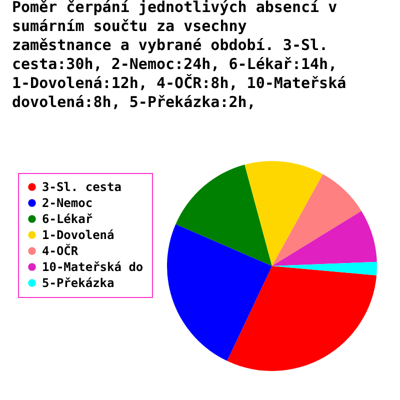 The image size is (400, 400). Describe the element at coordinates (78, 283) in the screenshot. I see `legend-label: 5-Překázka` at that location.